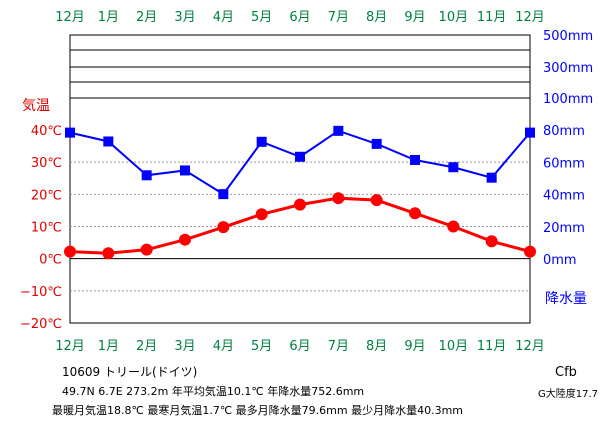  Describe the element at coordinates (492, 346) in the screenshot. I see `month-label-bottom: 11月` at that location.